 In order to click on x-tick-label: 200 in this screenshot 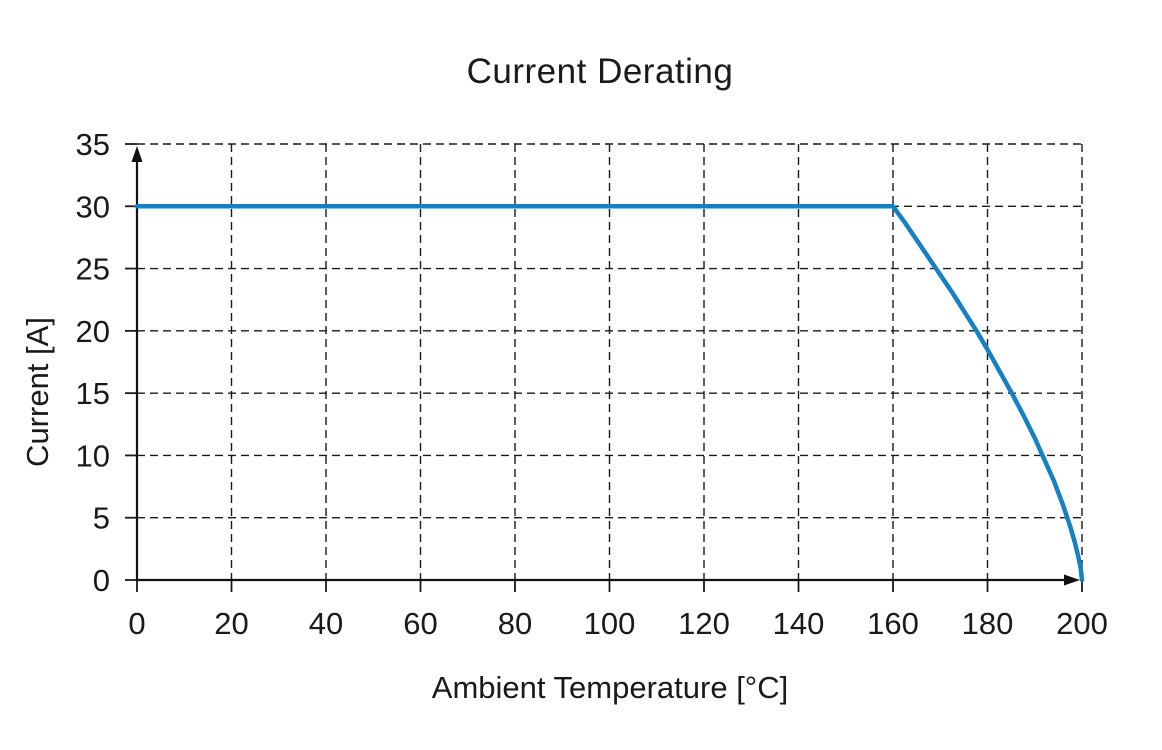, I will do `click(1082, 623)`.